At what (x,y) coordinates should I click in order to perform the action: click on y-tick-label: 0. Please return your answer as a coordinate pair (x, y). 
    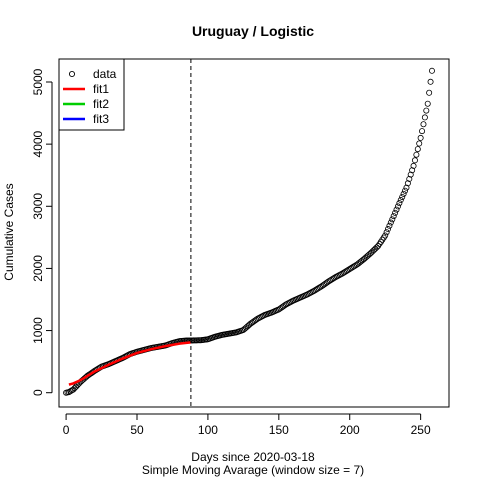
    Looking at the image, I should click on (38, 392).